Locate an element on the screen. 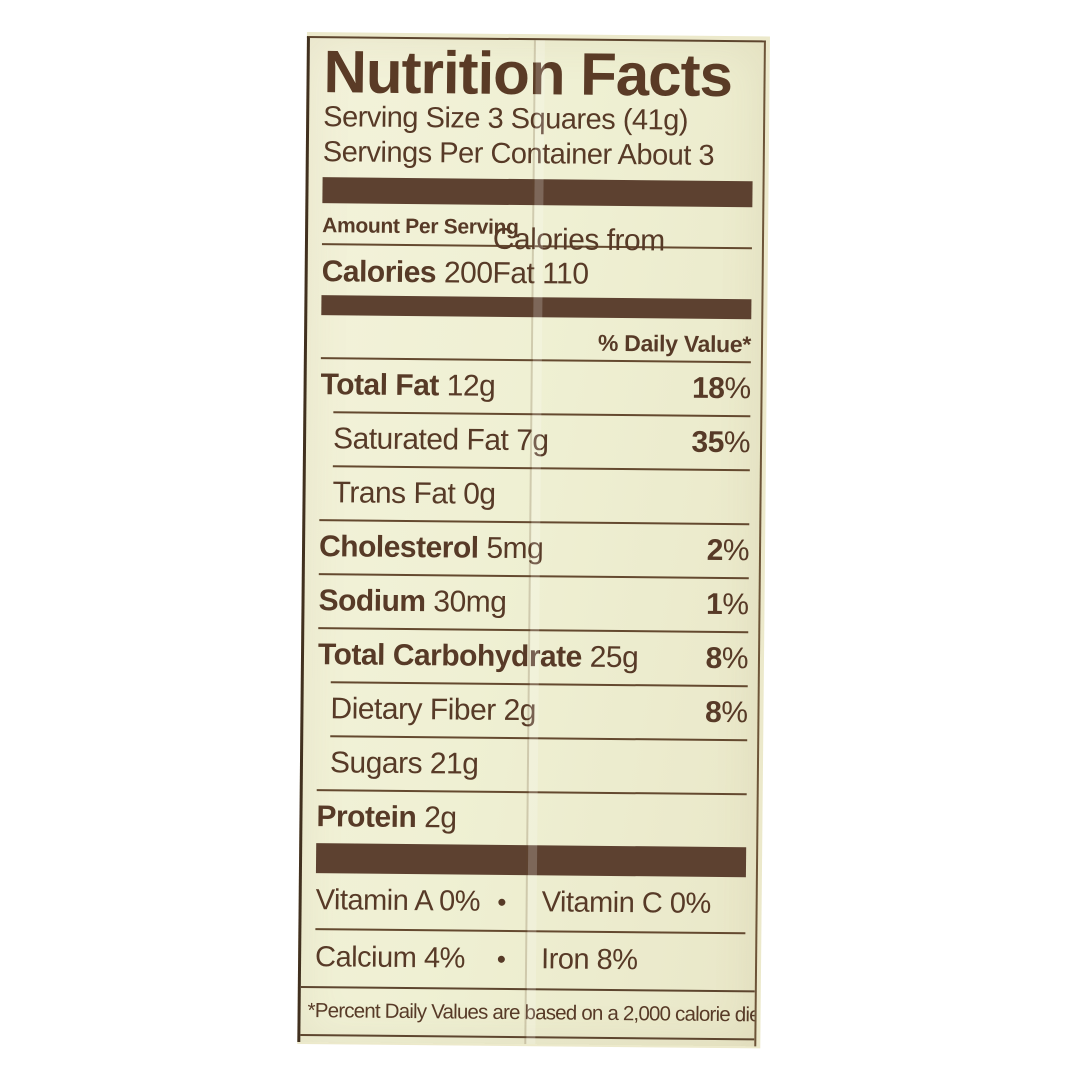  iron-value: Iron 8% is located at coordinates (589, 960).